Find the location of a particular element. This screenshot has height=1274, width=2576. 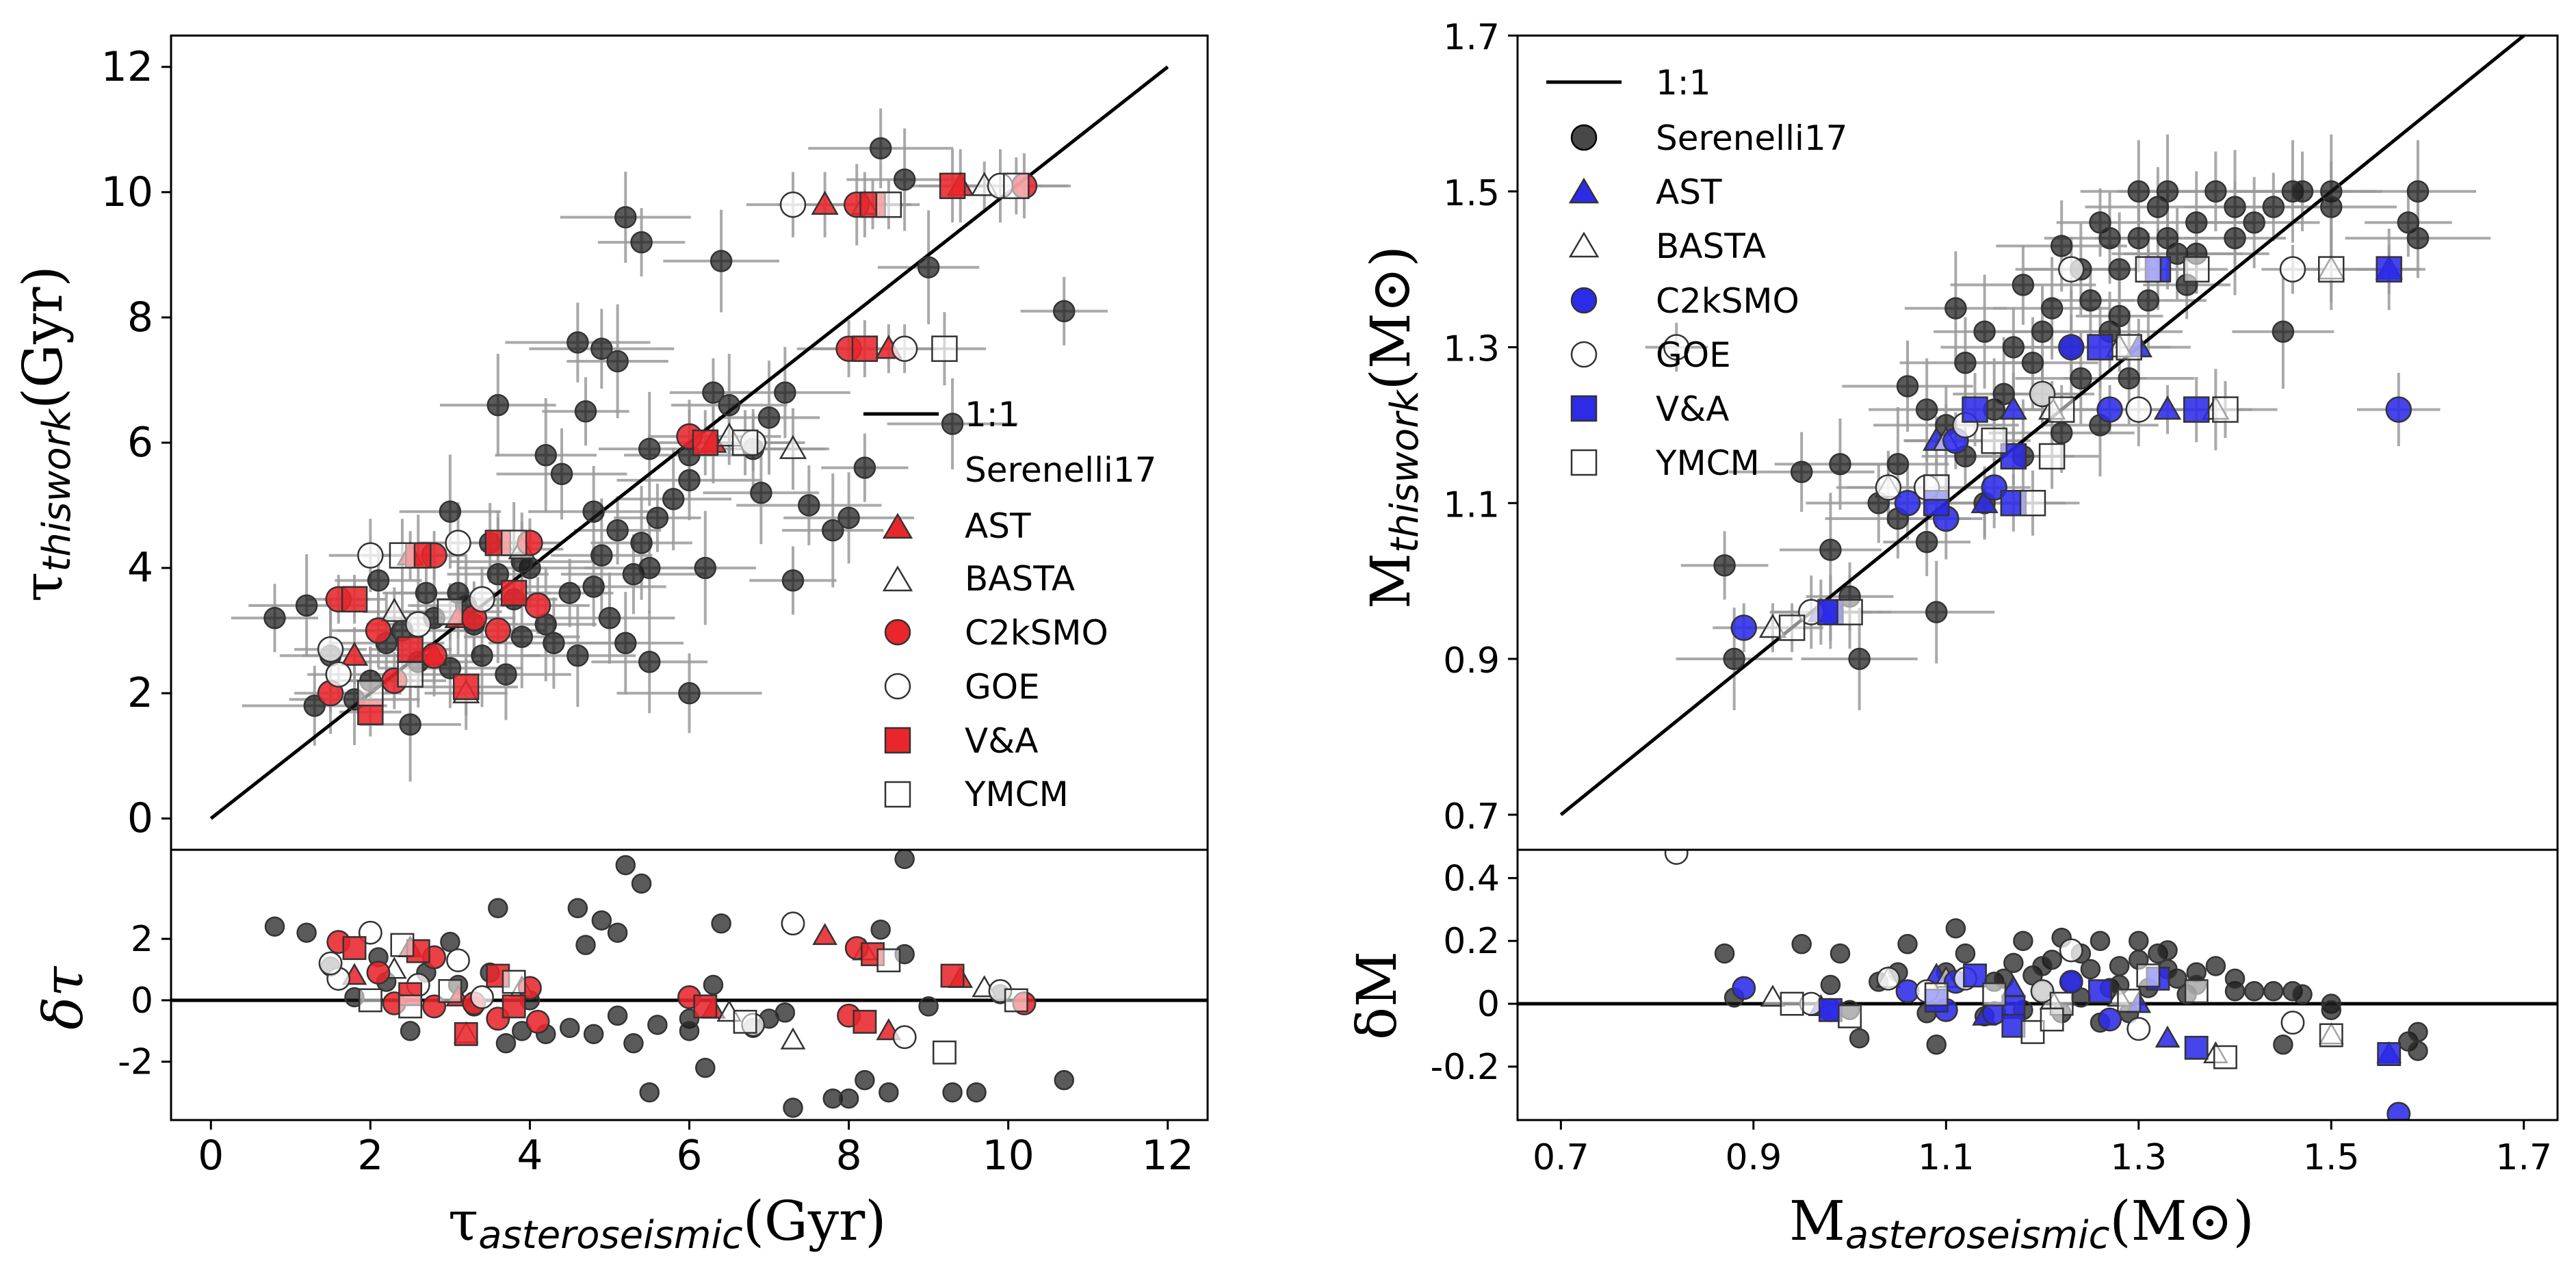

left-y-axis-label: τthiswork(Gyr) is located at coordinates (45, 433).